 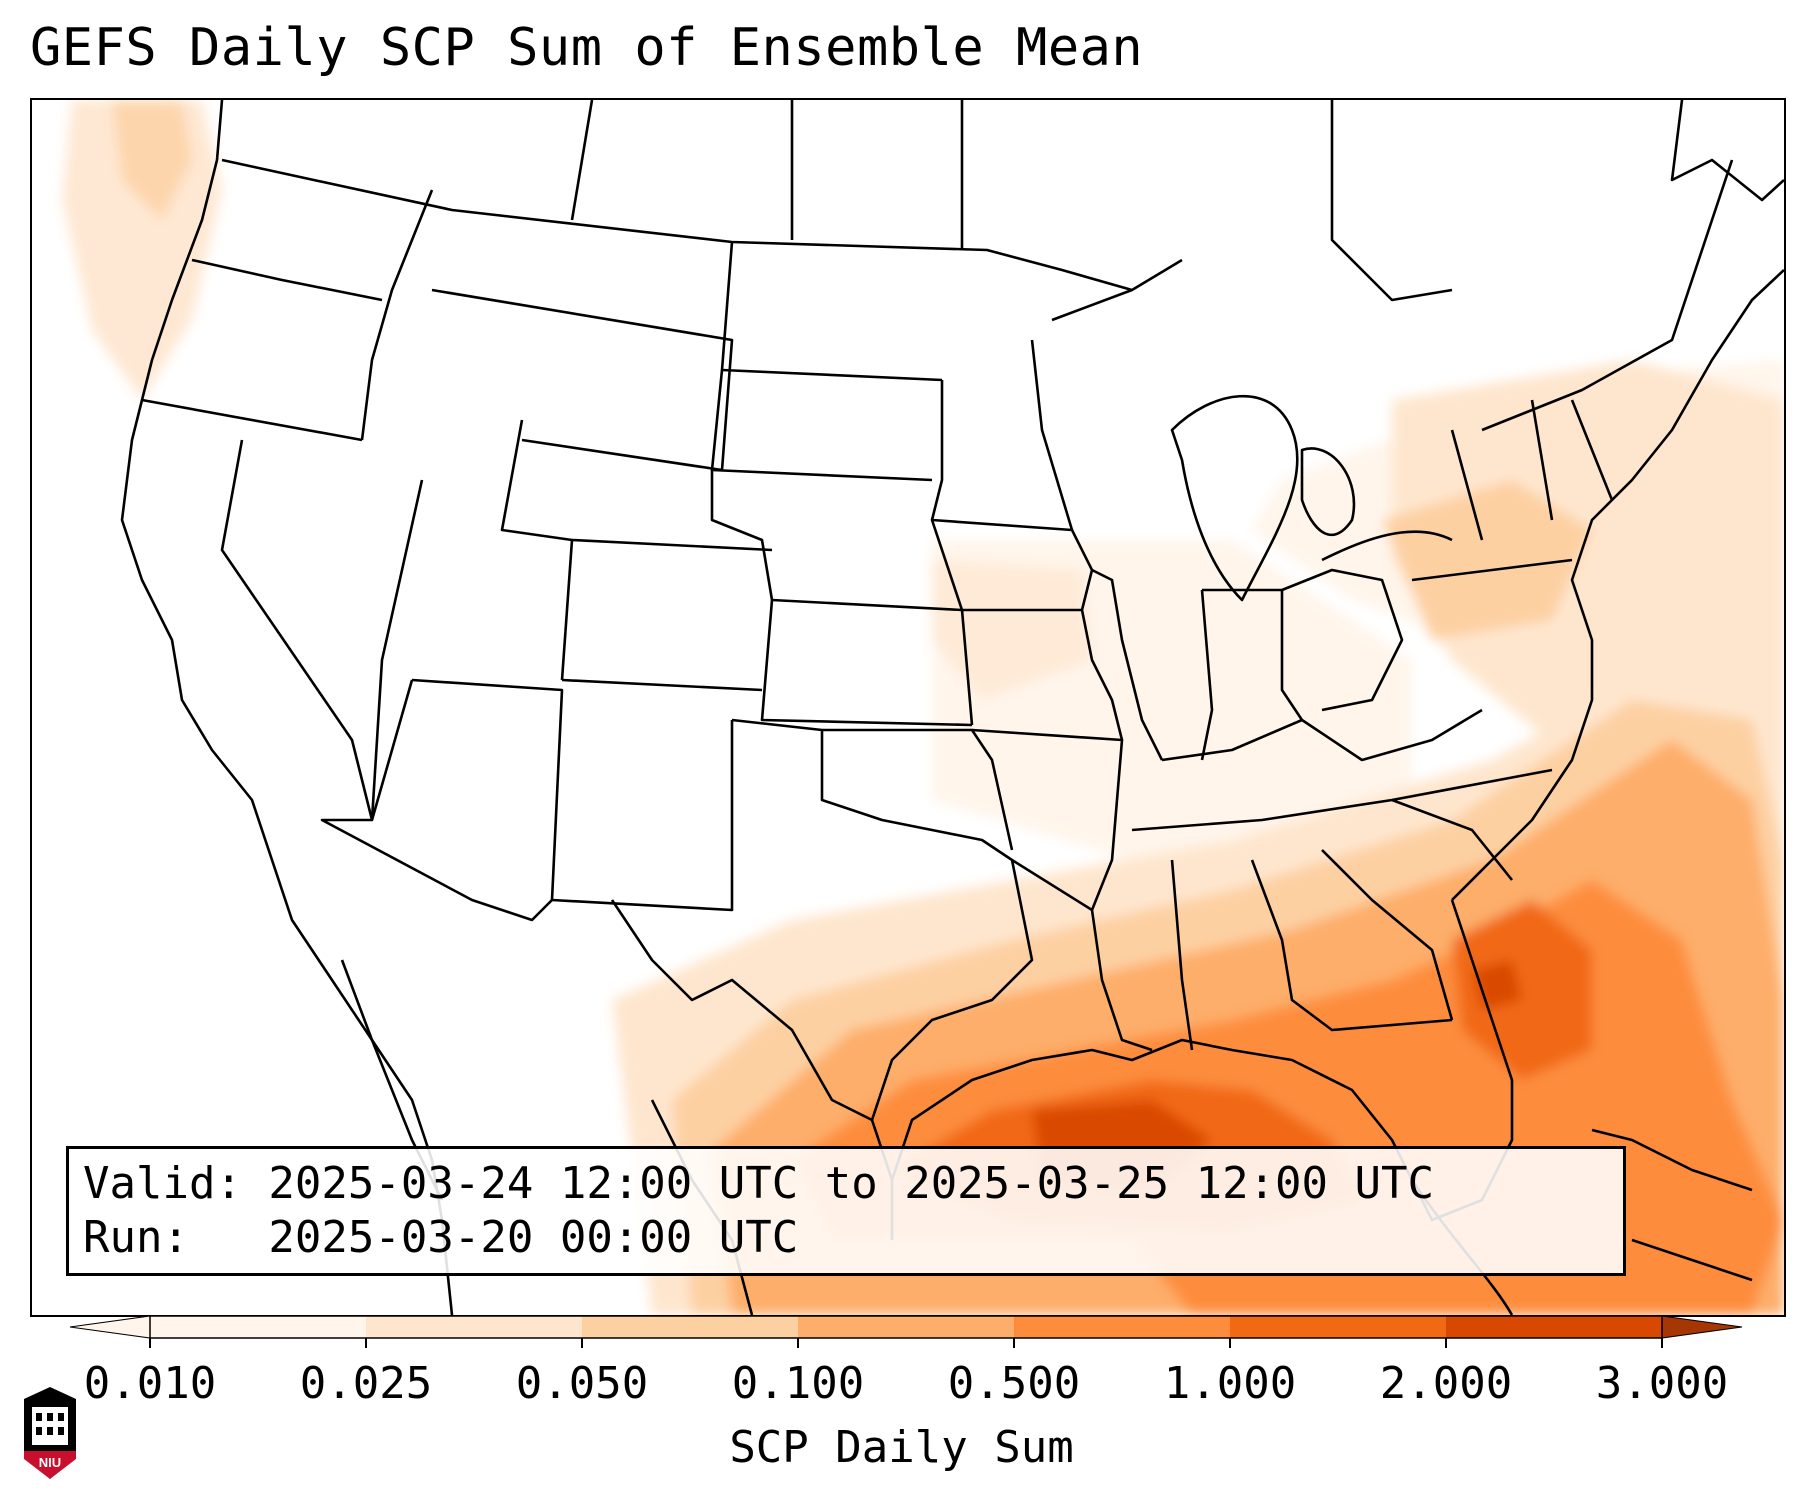 I want to click on colorbar-tick-label: 0.050, so click(x=582, y=1383).